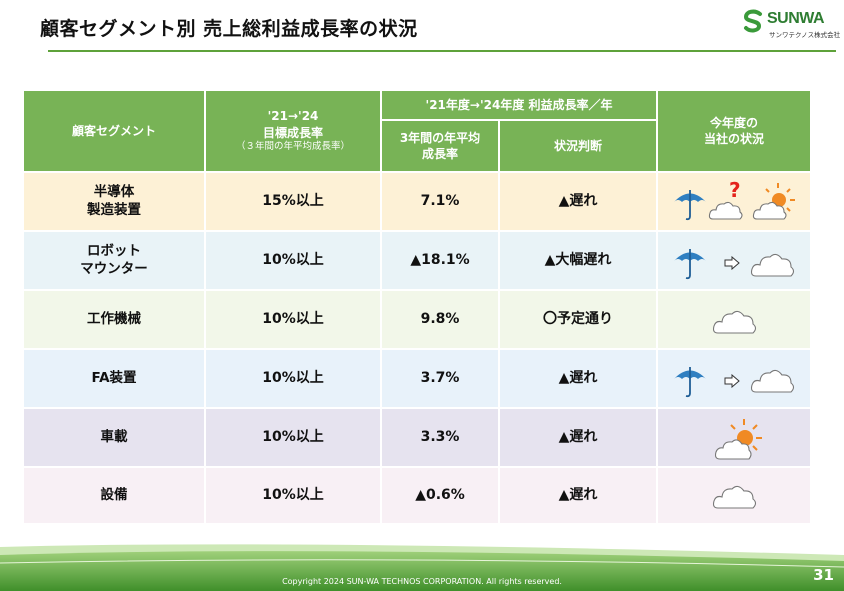 The image size is (844, 591). I want to click on actual-cell: ▲18.1%, so click(440, 260).